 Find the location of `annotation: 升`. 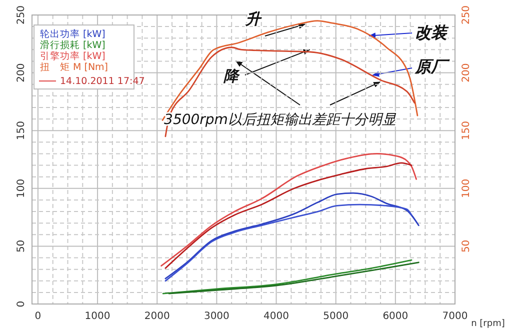

annotation: 升 is located at coordinates (253, 19).